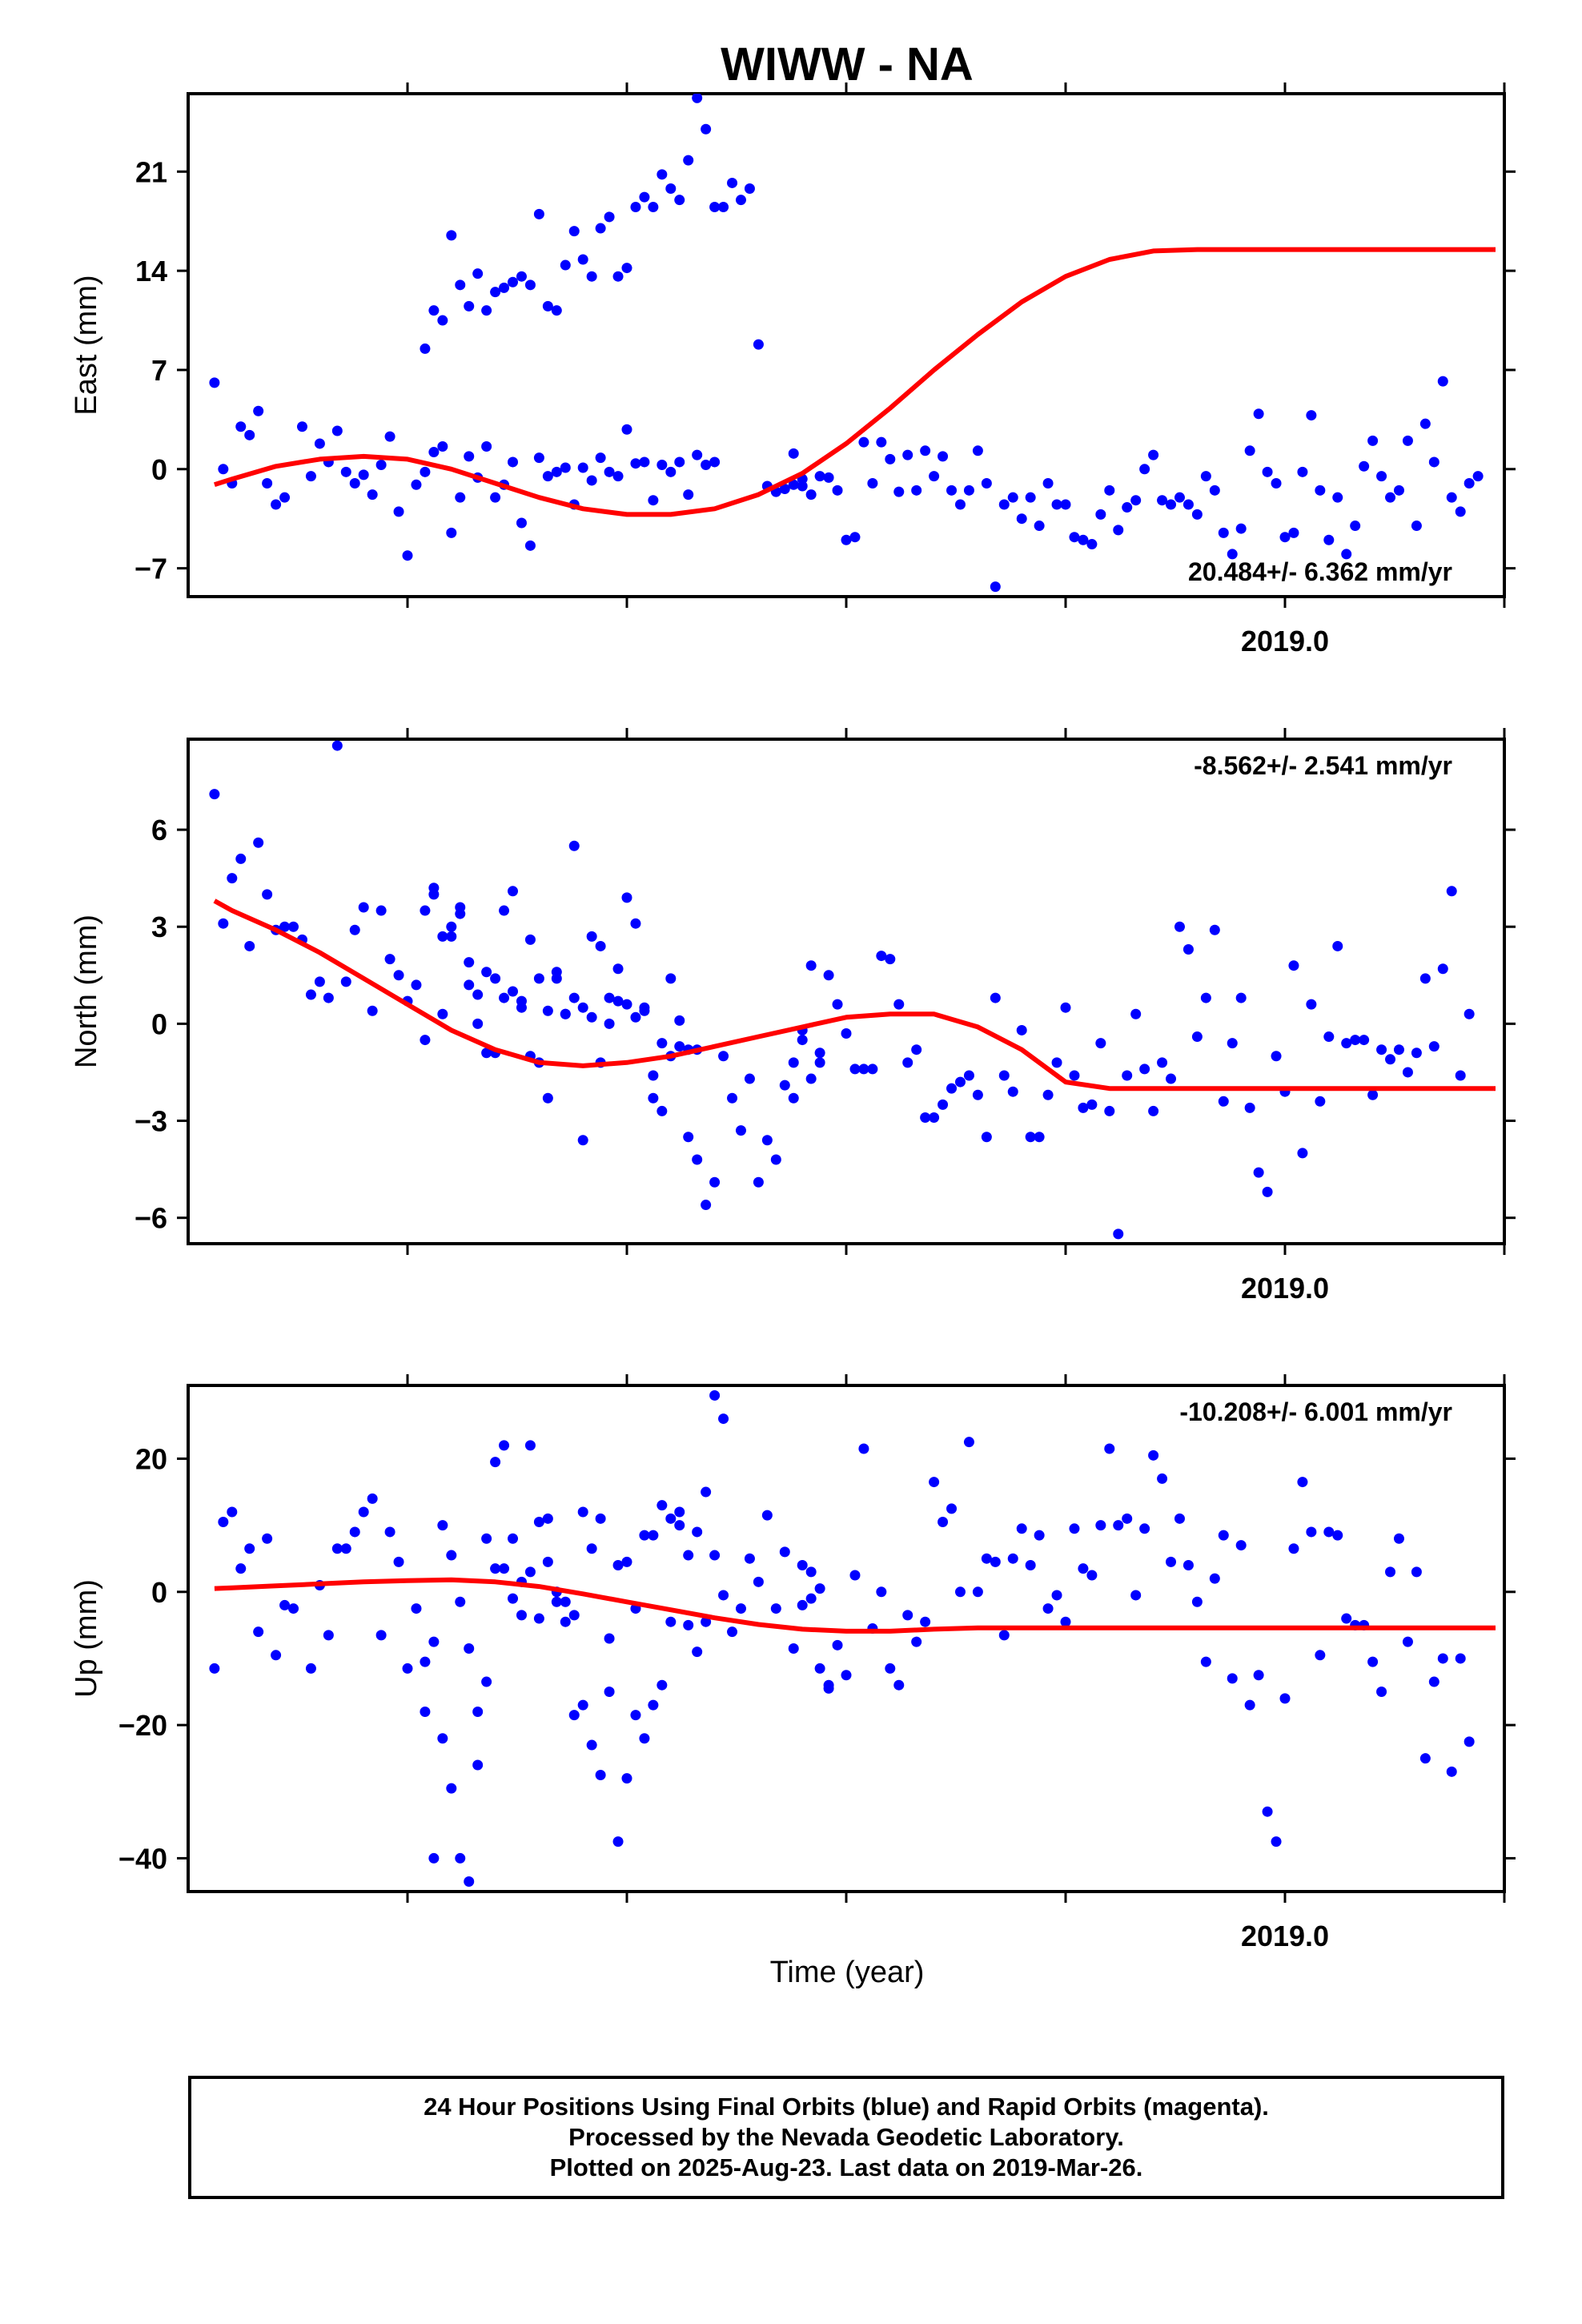 Image resolution: width=1582 pixels, height=2324 pixels. Describe the element at coordinates (854, 382) in the screenshot. I see `model-fit-line` at that location.